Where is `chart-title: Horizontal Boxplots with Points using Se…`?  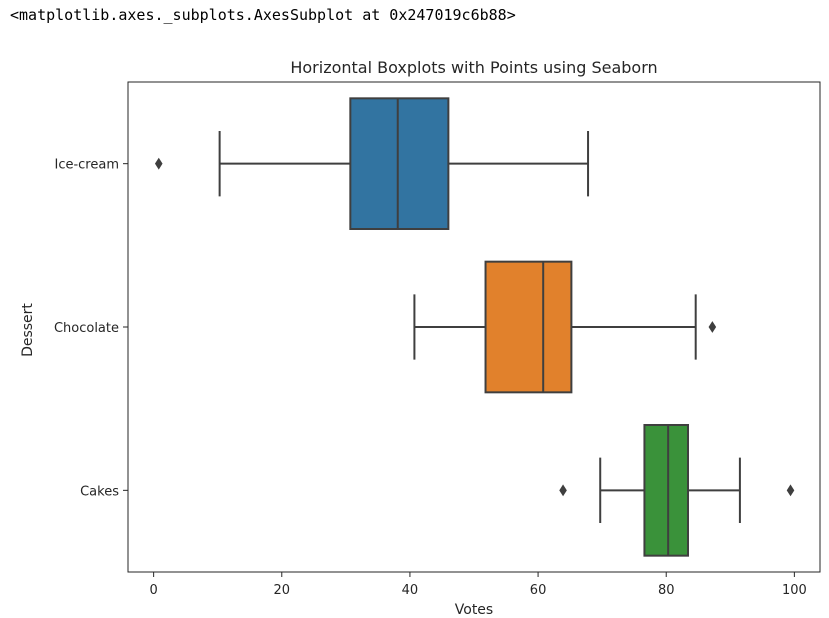
chart-title: Horizontal Boxplots with Points using Se… is located at coordinates (473, 67).